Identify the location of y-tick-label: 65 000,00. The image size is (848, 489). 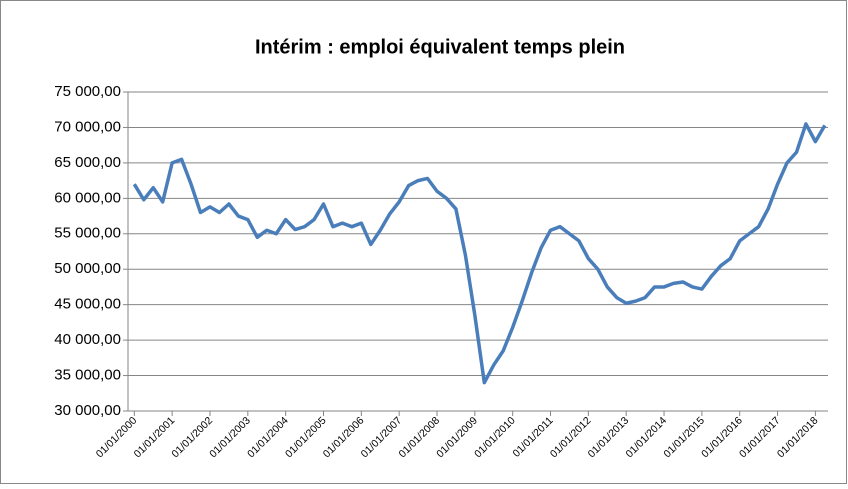
(87, 162).